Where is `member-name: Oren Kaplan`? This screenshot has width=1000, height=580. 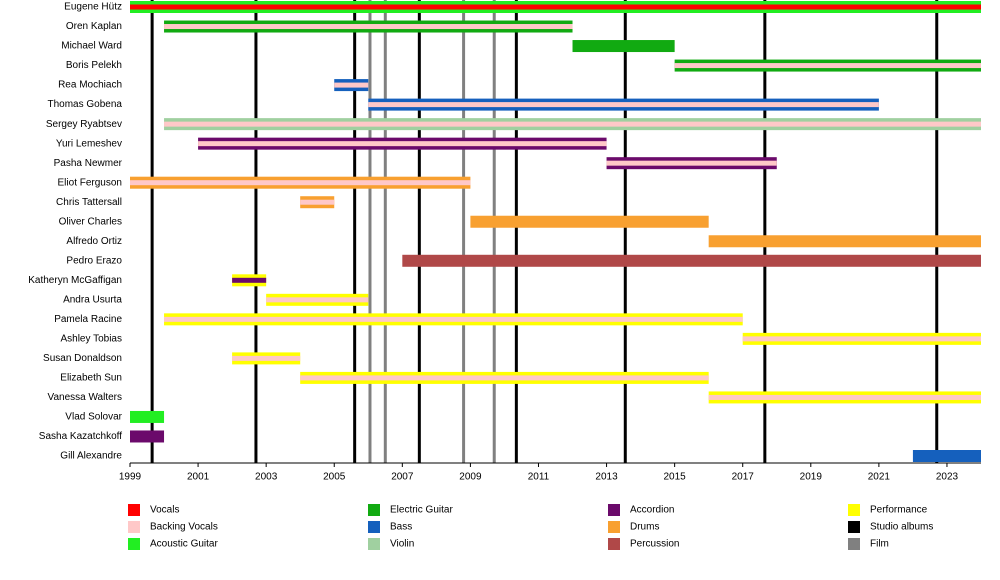 member-name: Oren Kaplan is located at coordinates (94, 26).